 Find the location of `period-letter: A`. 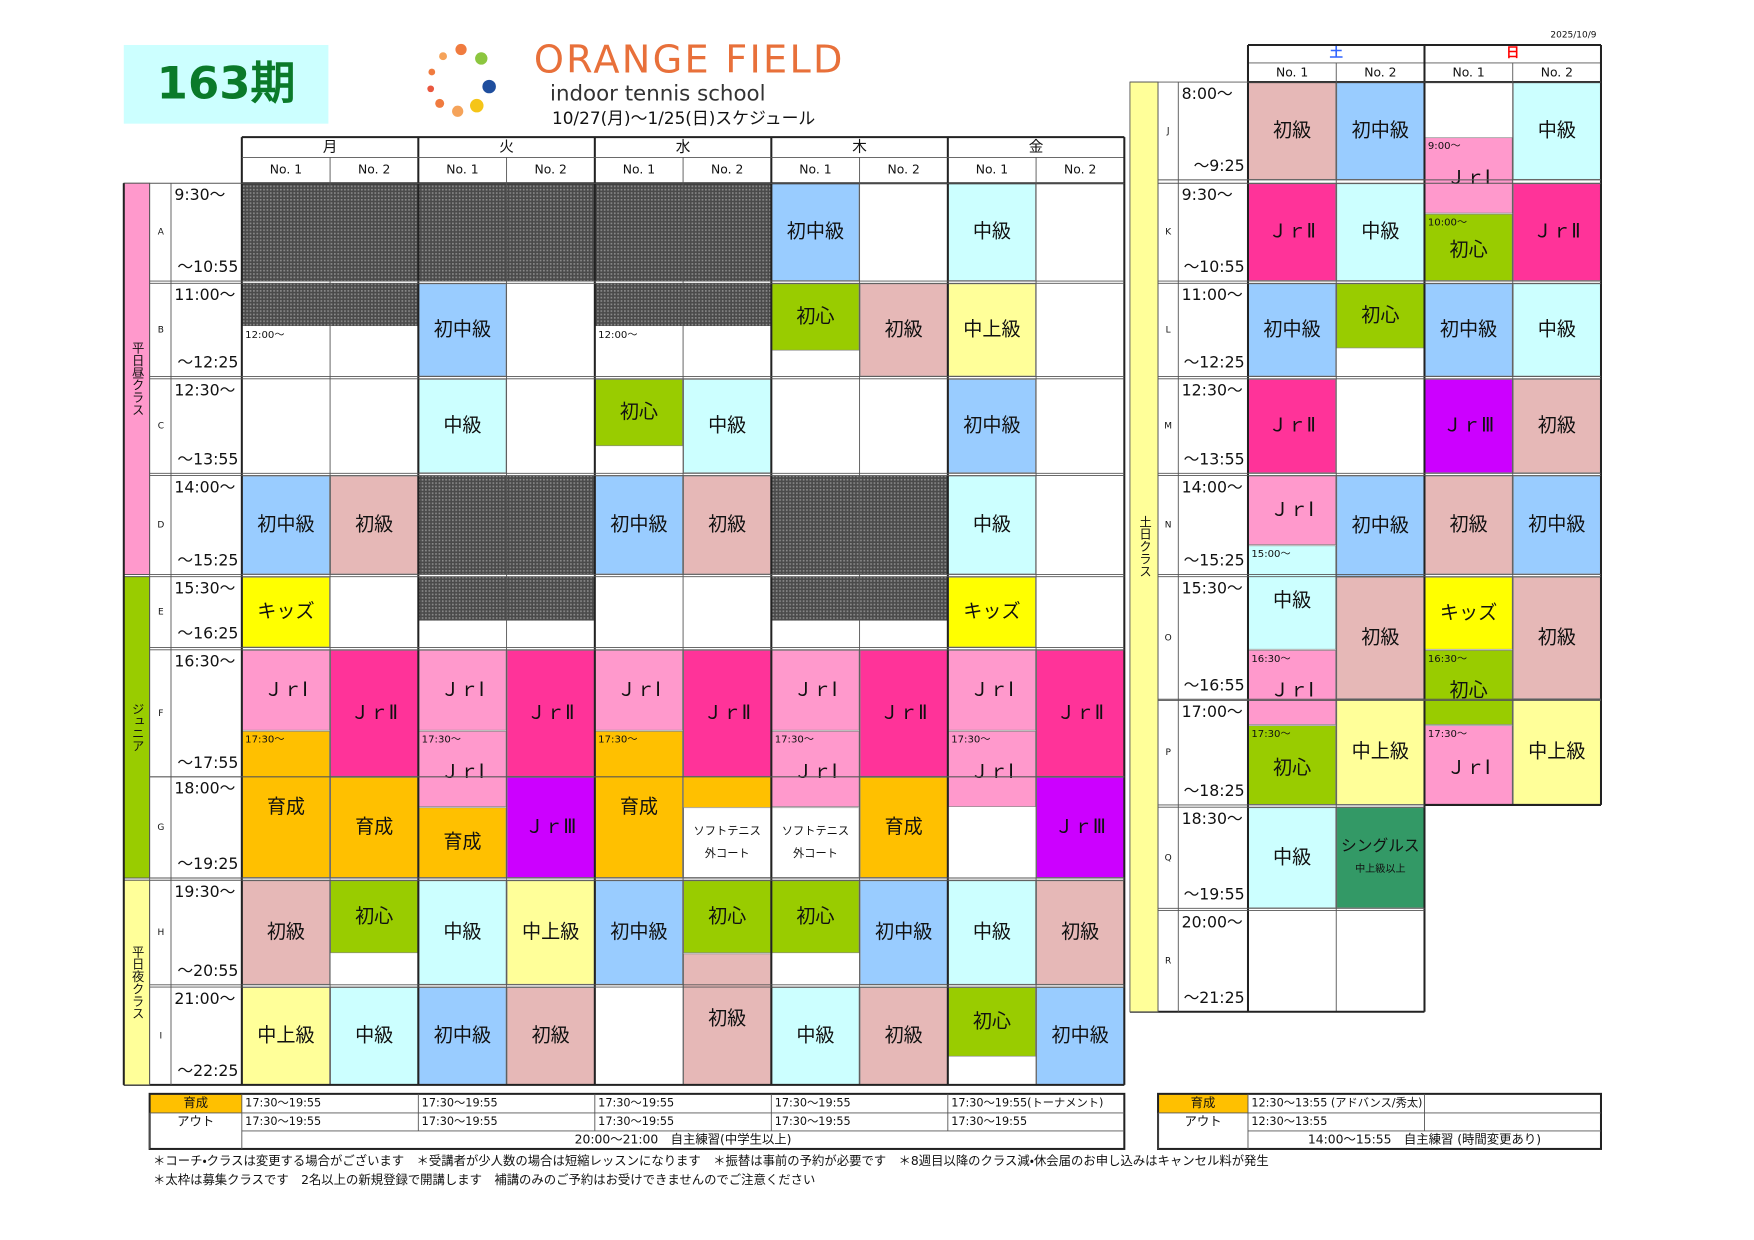

period-letter: A is located at coordinates (161, 233).